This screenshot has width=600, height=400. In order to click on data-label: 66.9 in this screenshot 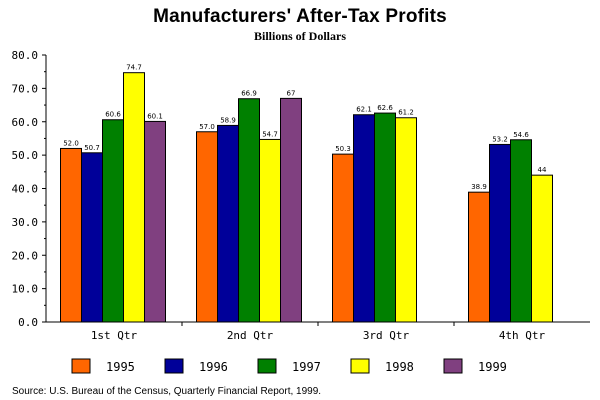, I will do `click(249, 94)`.